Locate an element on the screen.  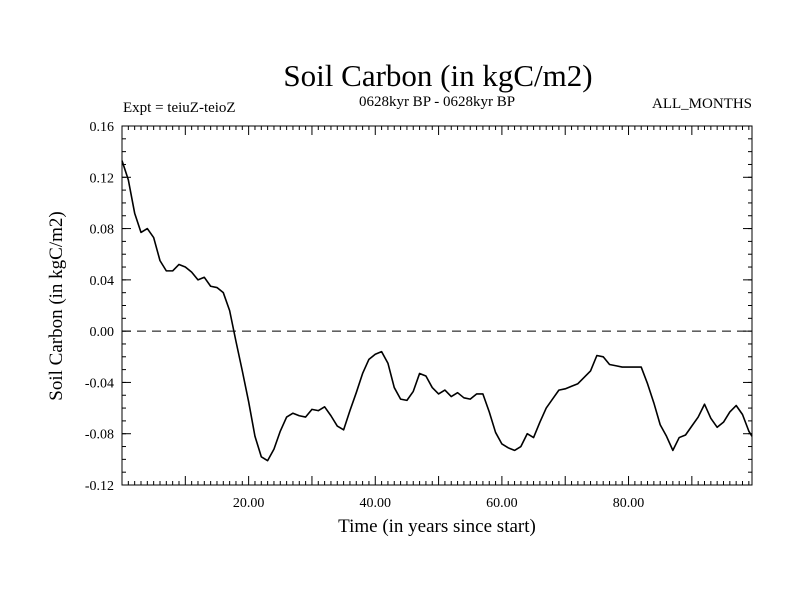
x-tick-label: 60.00 is located at coordinates (502, 503).